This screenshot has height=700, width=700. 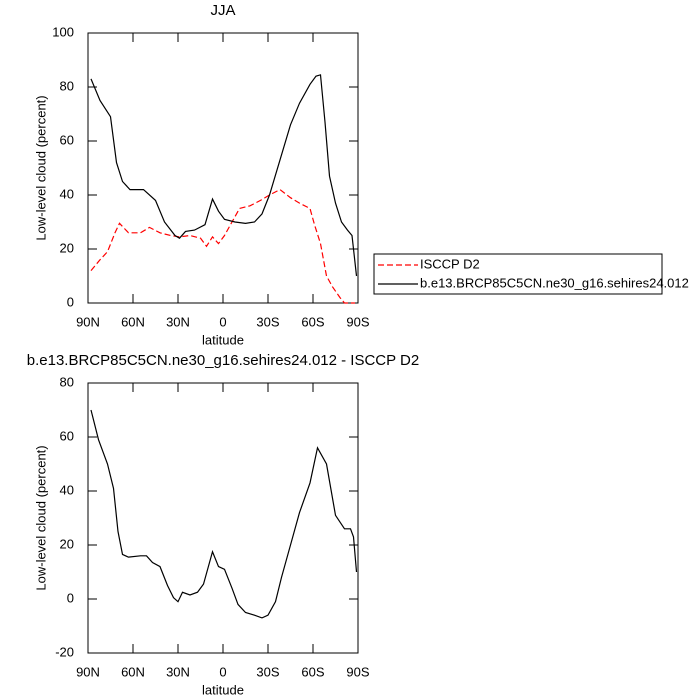 What do you see at coordinates (450, 263) in the screenshot?
I see `legend-label: ISCCP D2` at bounding box center [450, 263].